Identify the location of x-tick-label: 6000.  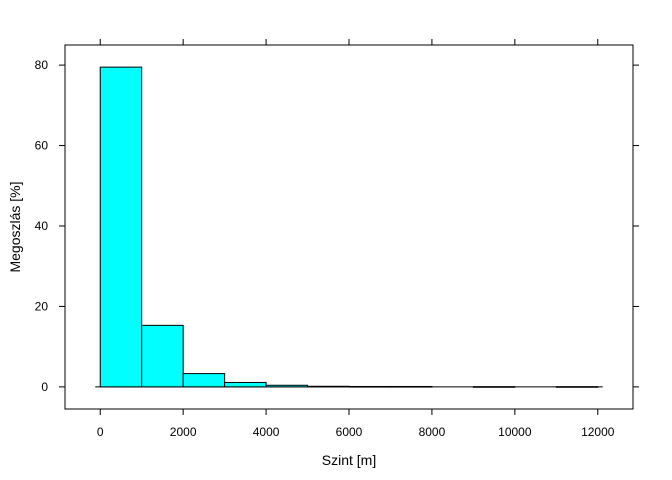
(349, 432).